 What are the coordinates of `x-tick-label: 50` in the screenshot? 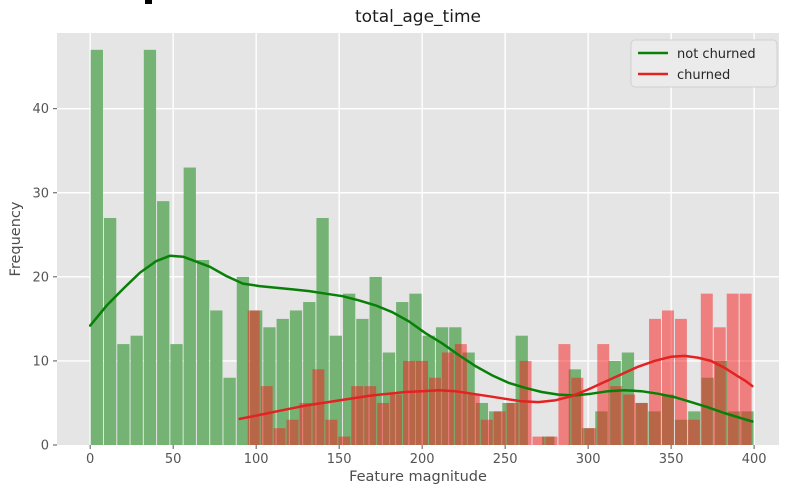 It's located at (173, 459).